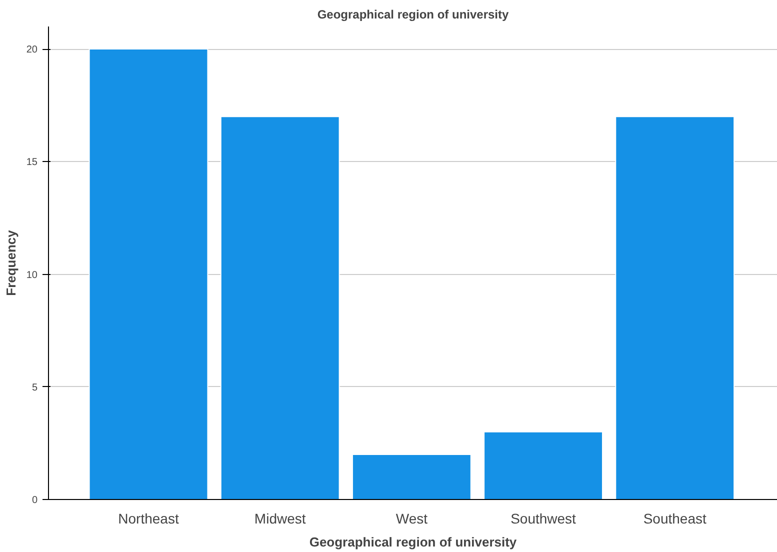 Image resolution: width=777 pixels, height=552 pixels. Describe the element at coordinates (674, 518) in the screenshot. I see `x-tick-label: Southeast` at that location.